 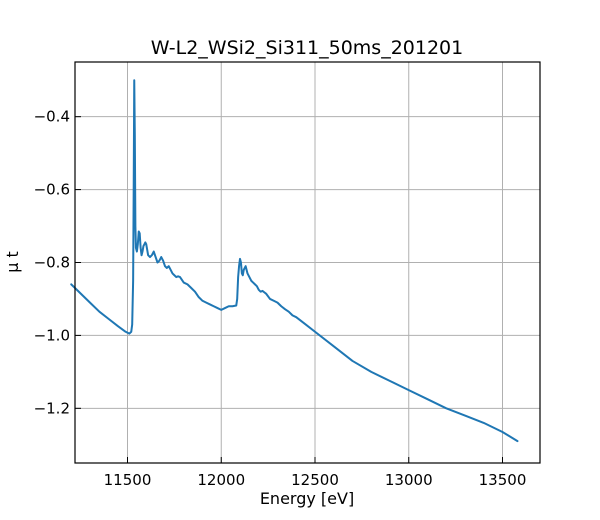 What do you see at coordinates (315, 480) in the screenshot?
I see `x-tick-label: 12500` at bounding box center [315, 480].